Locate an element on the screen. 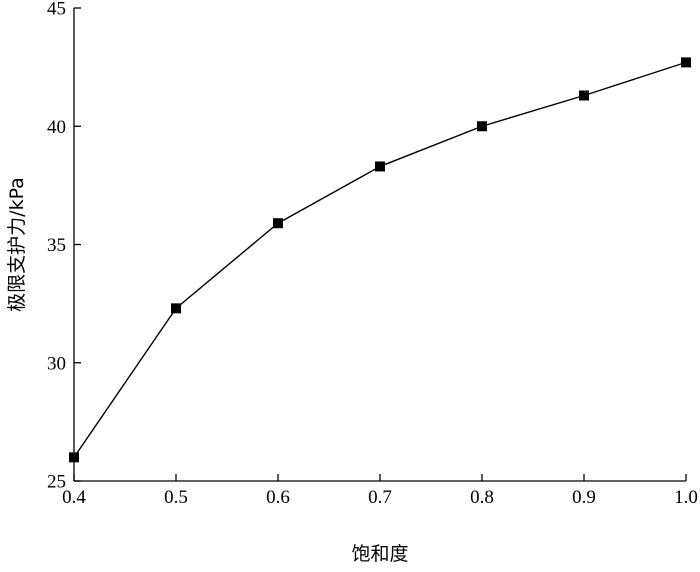  x-axis-title: 饱和度 is located at coordinates (379, 554).